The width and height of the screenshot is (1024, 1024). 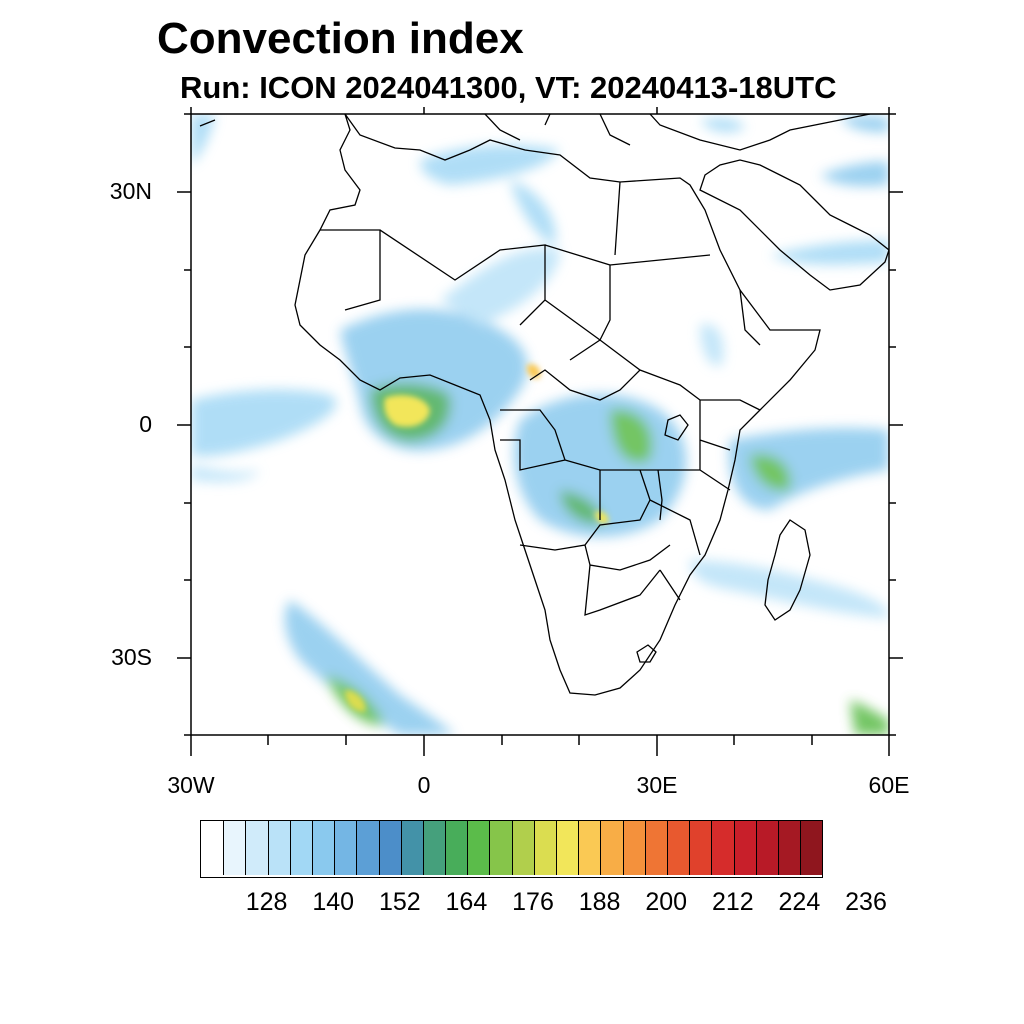 I want to click on lon-label-30e: 30E, so click(x=657, y=785).